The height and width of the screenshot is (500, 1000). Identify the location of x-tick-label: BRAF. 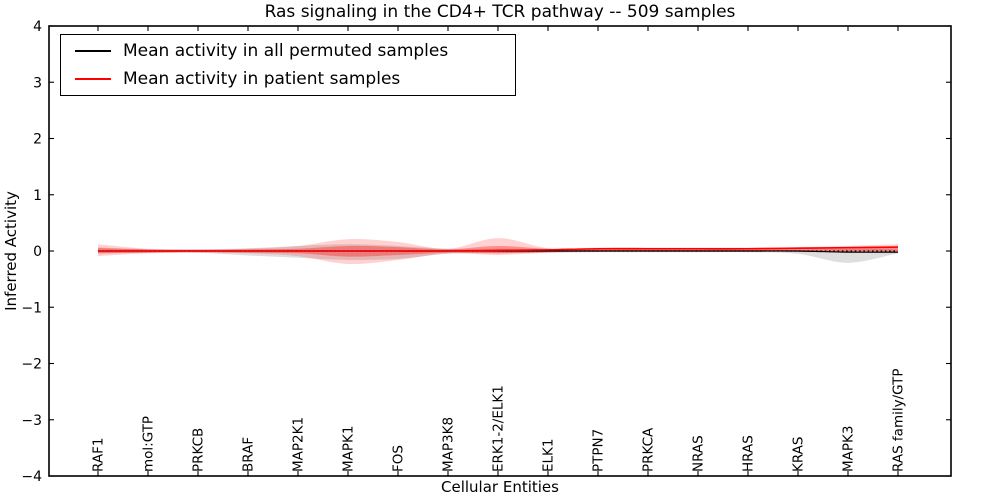
(249, 454).